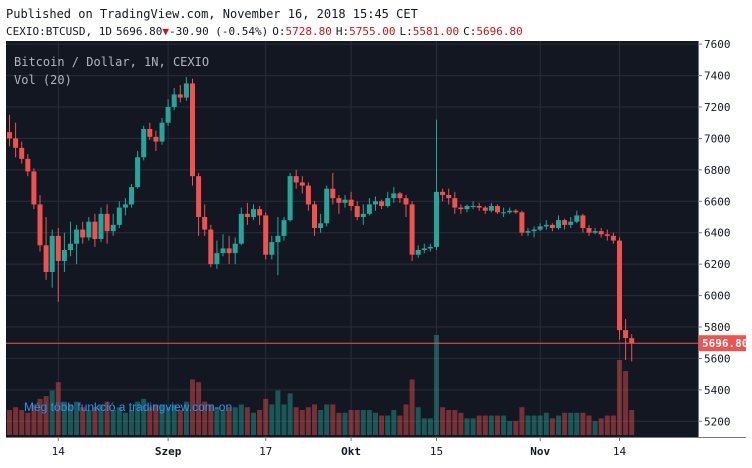 Image resolution: width=752 pixels, height=468 pixels. What do you see at coordinates (717, 296) in the screenshot?
I see `price-tick-label: 6000` at bounding box center [717, 296].